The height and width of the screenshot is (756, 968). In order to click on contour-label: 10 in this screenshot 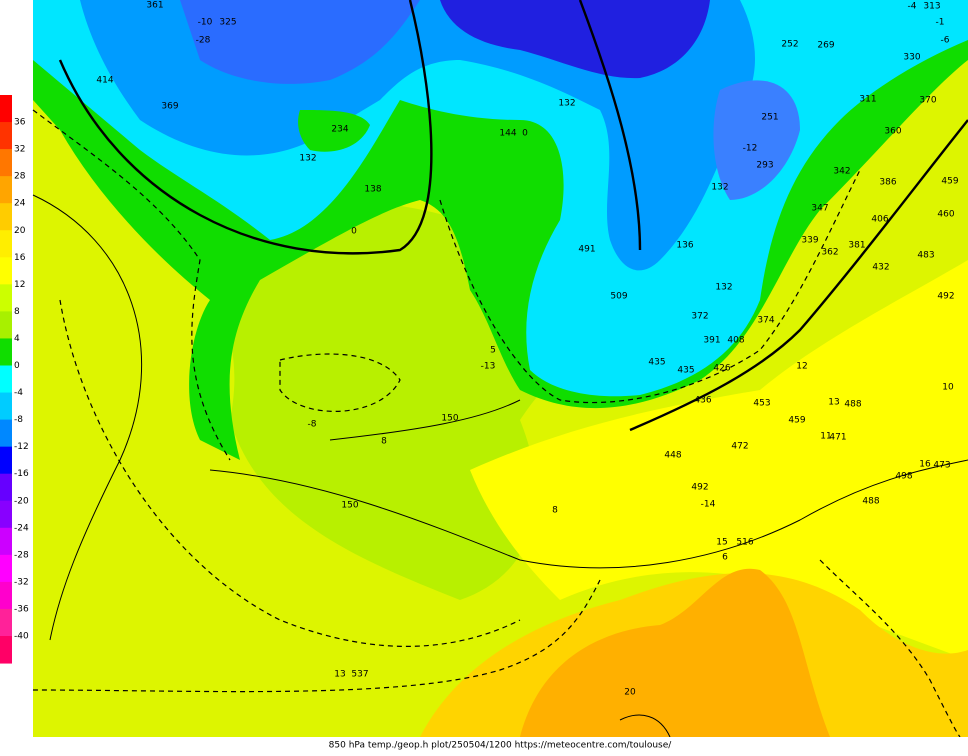, I will do `click(948, 388)`.